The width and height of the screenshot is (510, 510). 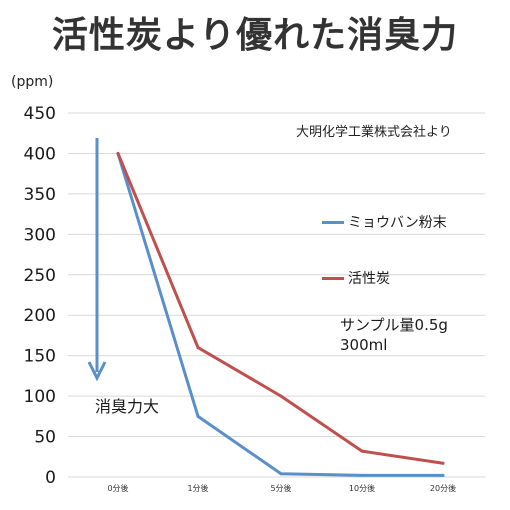 What do you see at coordinates (369, 279) in the screenshot?
I see `legend-label-charcoal: 活性炭` at bounding box center [369, 279].